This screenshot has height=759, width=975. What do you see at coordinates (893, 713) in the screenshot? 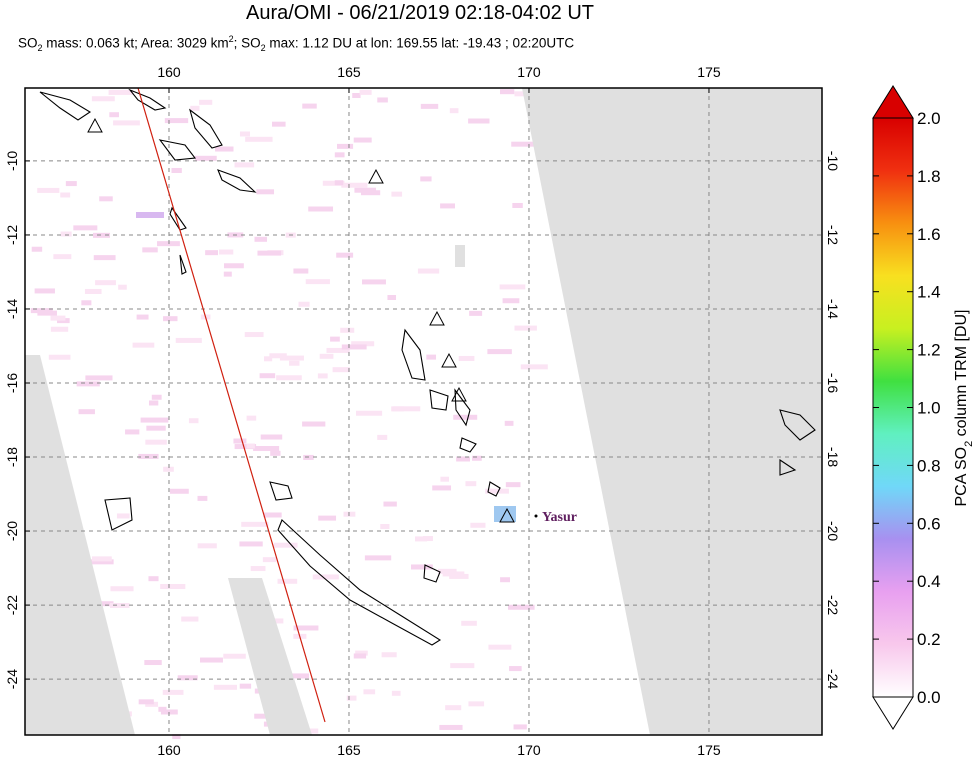
I see `colorbar-extend-min` at bounding box center [893, 713].